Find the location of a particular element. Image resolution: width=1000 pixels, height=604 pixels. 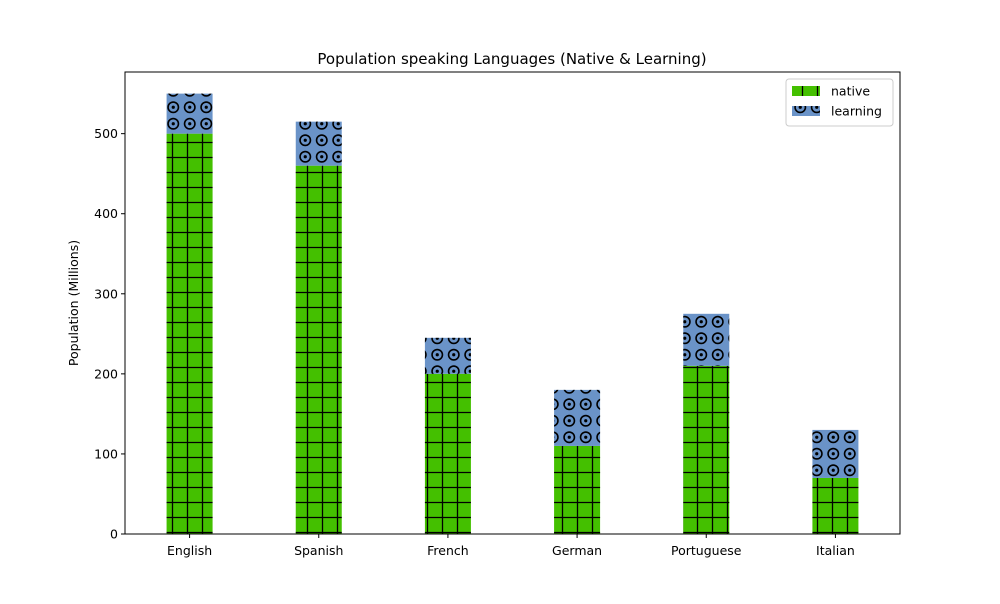

x-tick-label-french: French is located at coordinates (448, 550).